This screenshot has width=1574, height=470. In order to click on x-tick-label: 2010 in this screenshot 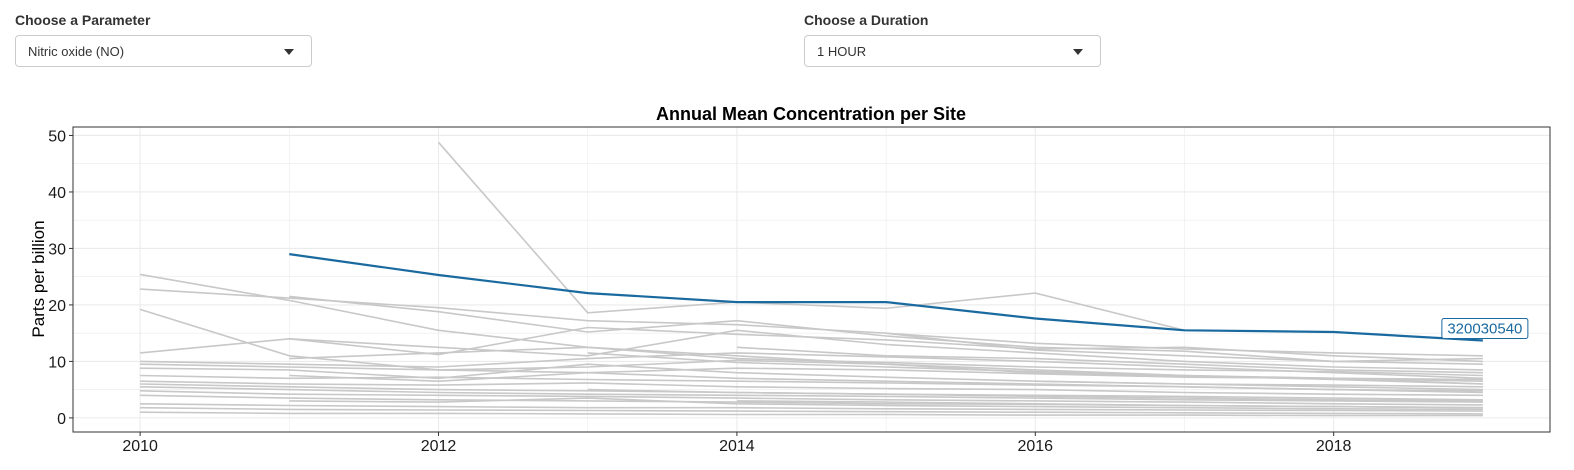, I will do `click(140, 446)`.